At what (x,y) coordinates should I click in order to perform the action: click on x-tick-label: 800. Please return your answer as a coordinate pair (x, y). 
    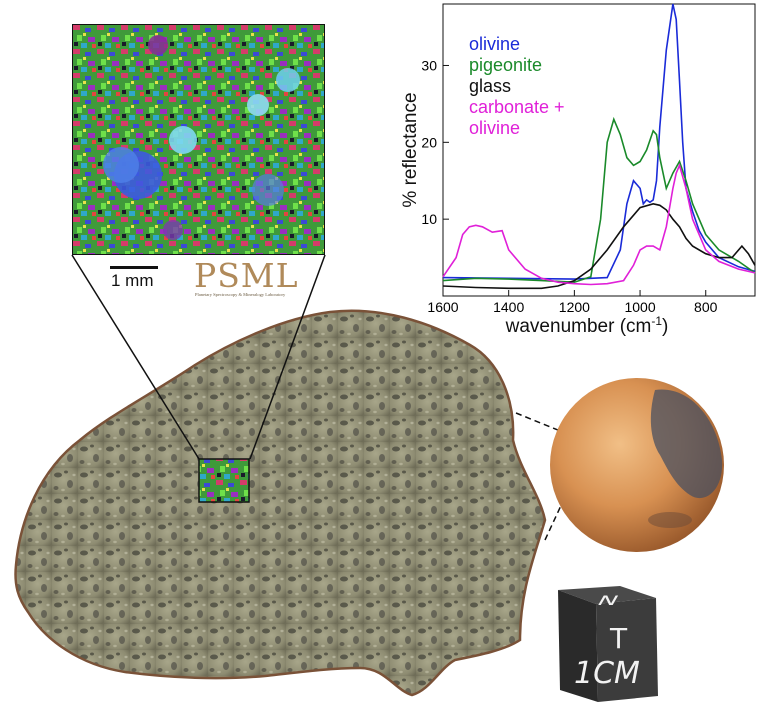
    Looking at the image, I should click on (706, 307).